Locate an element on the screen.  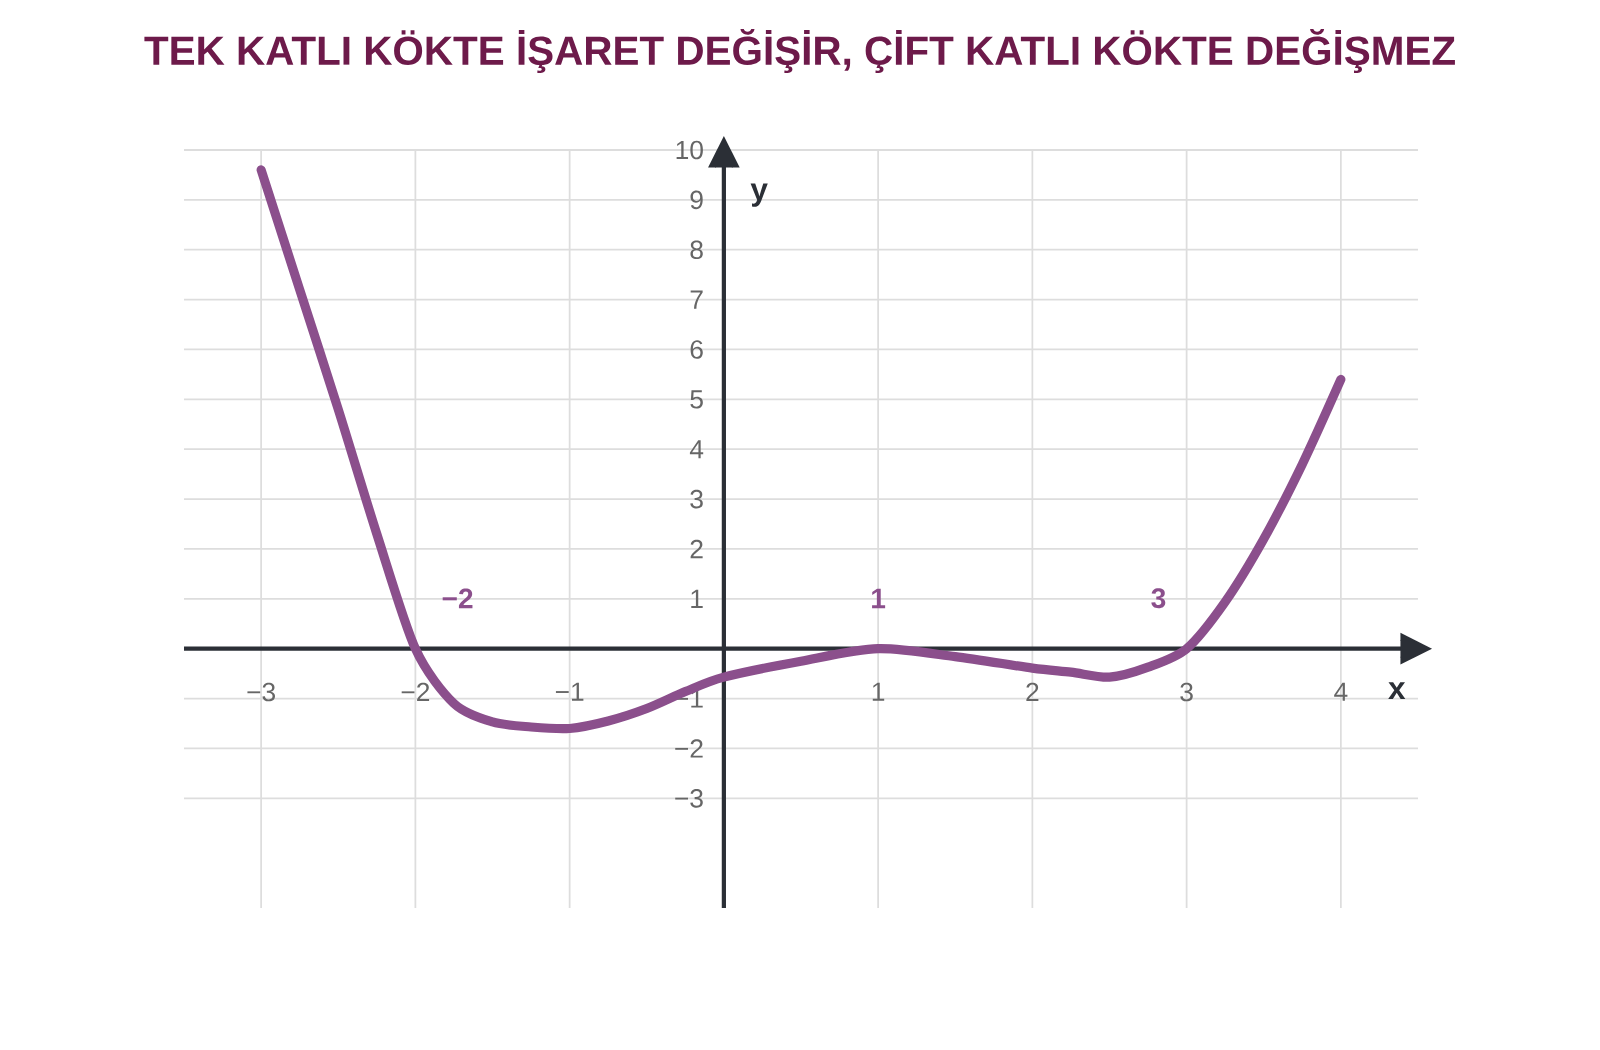
y-tick-label: 4 is located at coordinates (696, 449).